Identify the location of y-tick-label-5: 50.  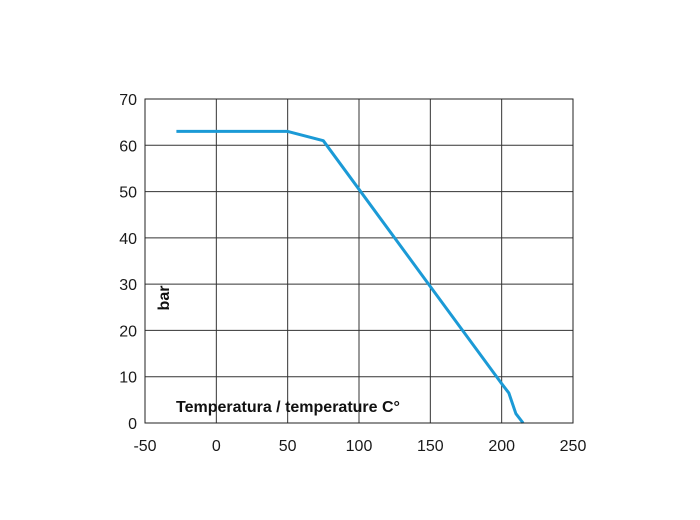
(128, 193).